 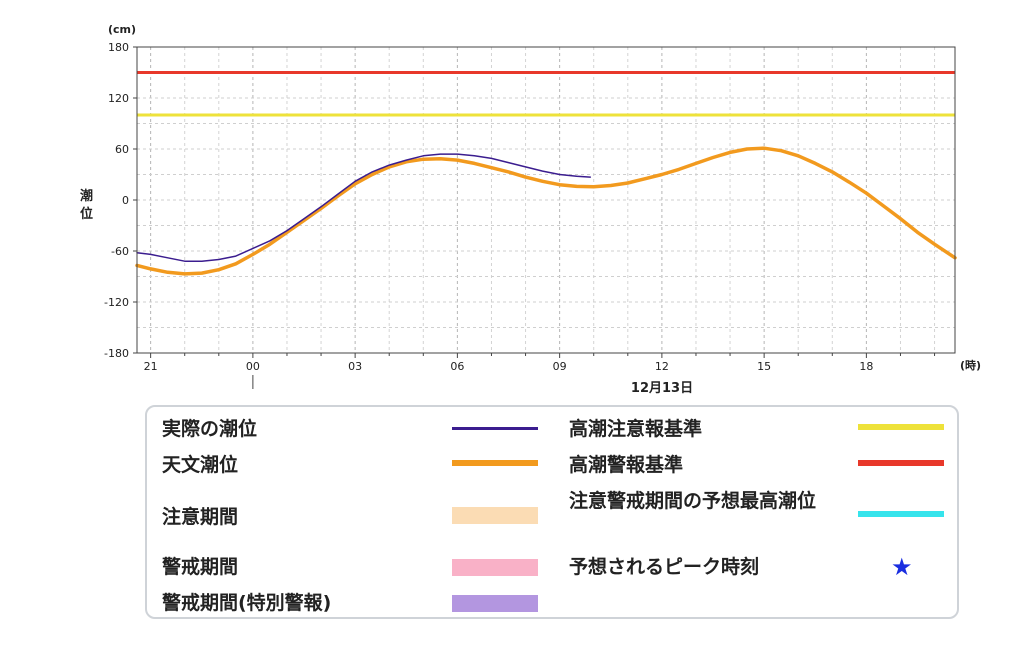 What do you see at coordinates (116, 353) in the screenshot?
I see `y-tick-label: -180` at bounding box center [116, 353].